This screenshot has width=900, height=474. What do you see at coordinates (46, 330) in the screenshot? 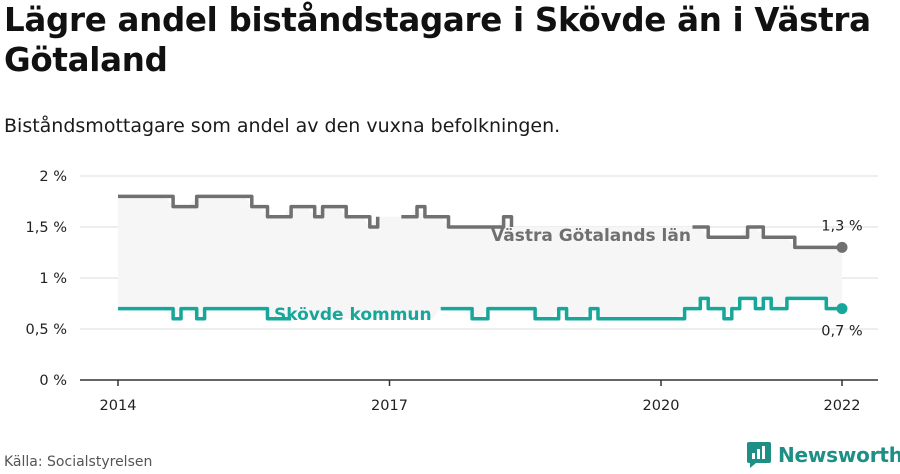
I see `y-tick-label: 0,5 %` at bounding box center [46, 330].